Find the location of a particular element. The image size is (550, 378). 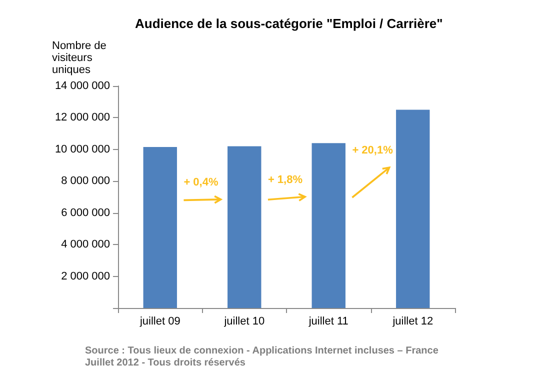

annotation: + 1,8% is located at coordinates (285, 180).